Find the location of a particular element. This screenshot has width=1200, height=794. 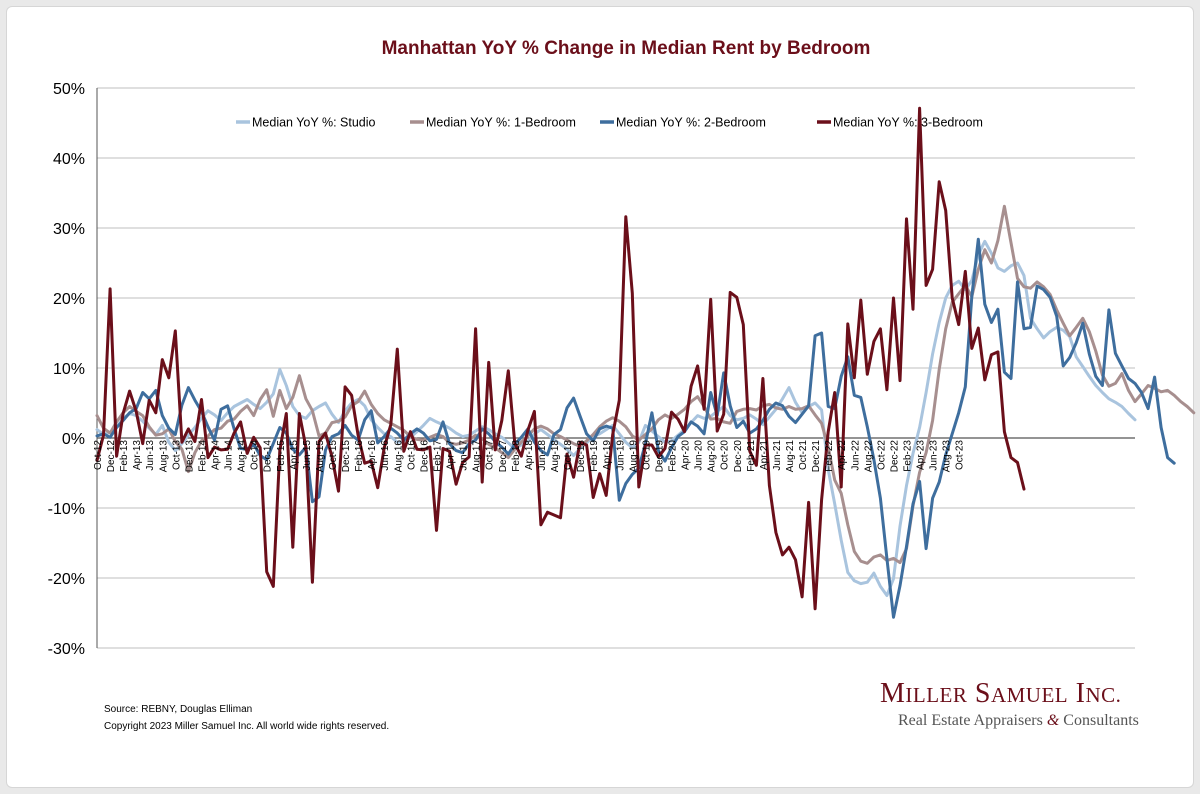

x-tick-label: Jun-15 is located at coordinates (307, 455).